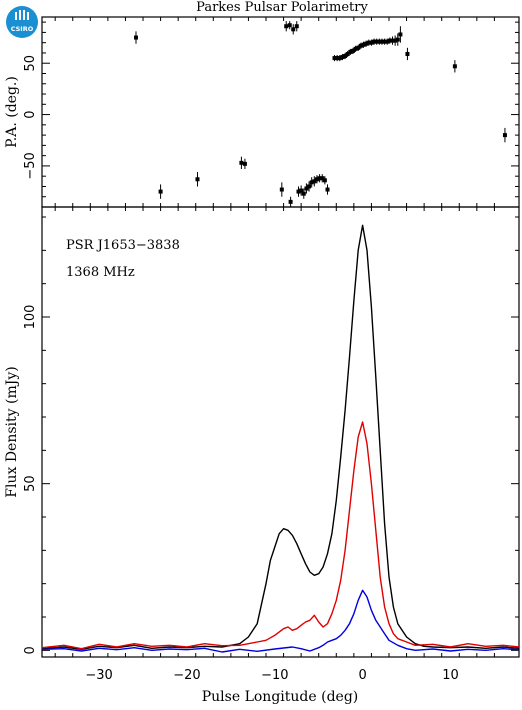 The height and width of the screenshot is (710, 522). Describe the element at coordinates (450, 675) in the screenshot. I see `flux-x-tick-label: 10` at that location.